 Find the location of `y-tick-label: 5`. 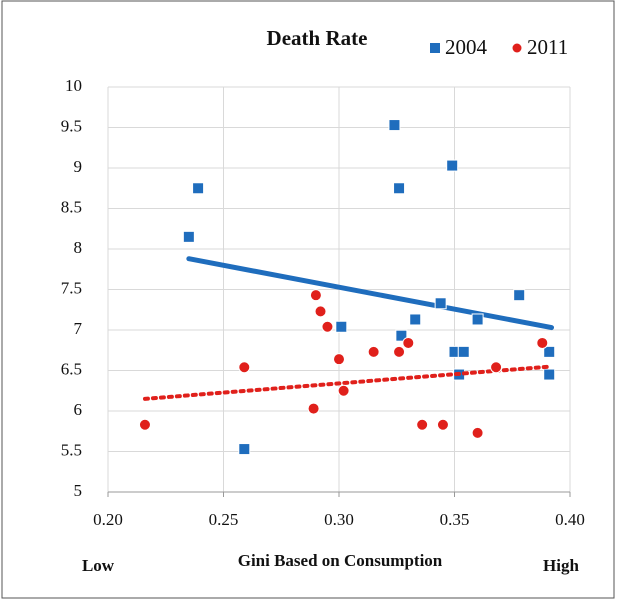

y-tick-label: 5 is located at coordinates (78, 490).